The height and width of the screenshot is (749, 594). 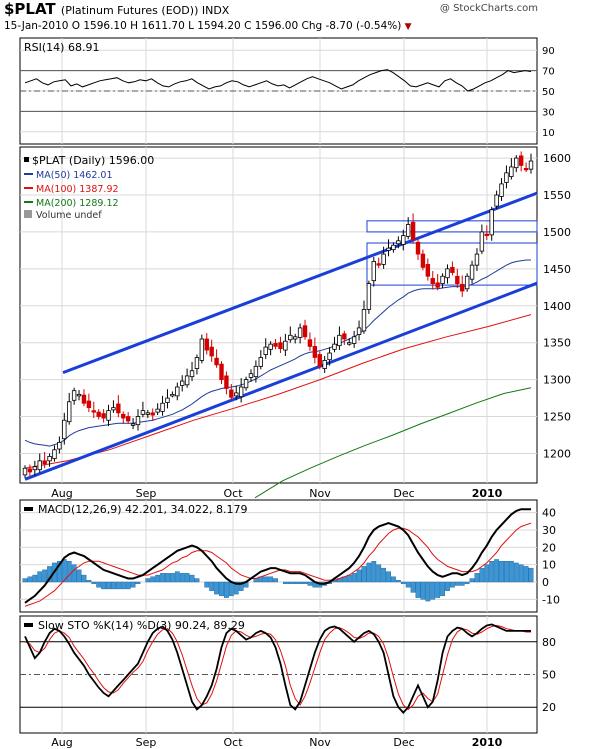 What do you see at coordinates (233, 742) in the screenshot?
I see `sto-x-label: Oct` at bounding box center [233, 742].